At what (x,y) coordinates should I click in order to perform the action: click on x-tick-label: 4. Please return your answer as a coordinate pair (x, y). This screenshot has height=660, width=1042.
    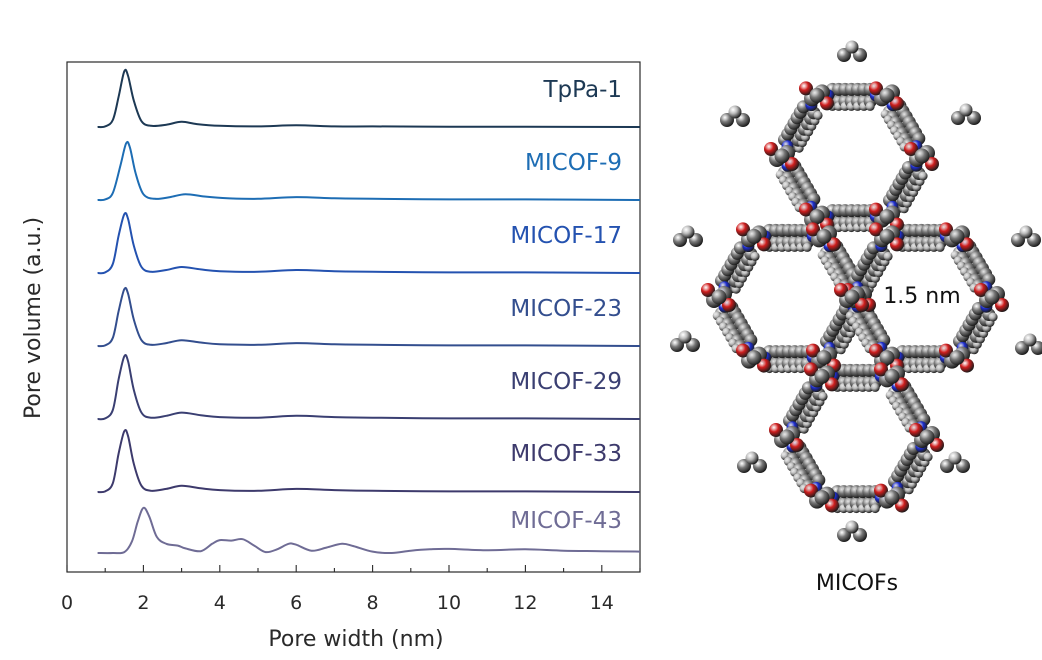
    Looking at the image, I should click on (220, 603).